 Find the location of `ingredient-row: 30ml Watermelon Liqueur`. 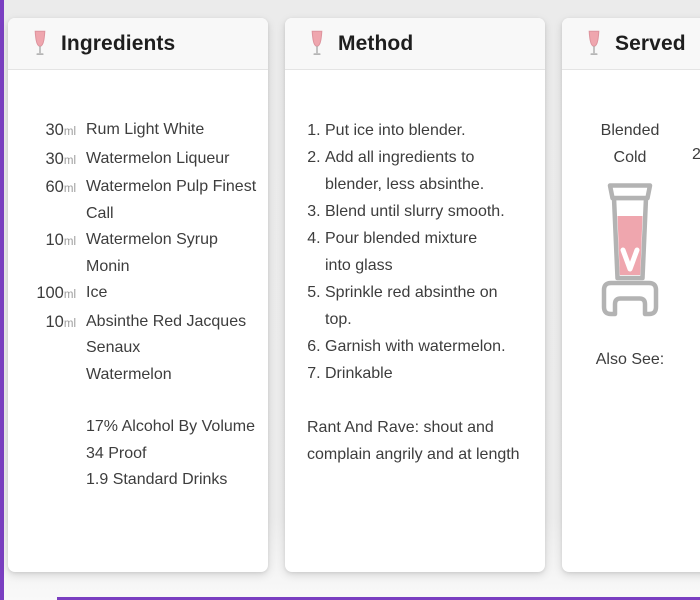

ingredient-row: 30ml Watermelon Liqueur is located at coordinates (148, 160).